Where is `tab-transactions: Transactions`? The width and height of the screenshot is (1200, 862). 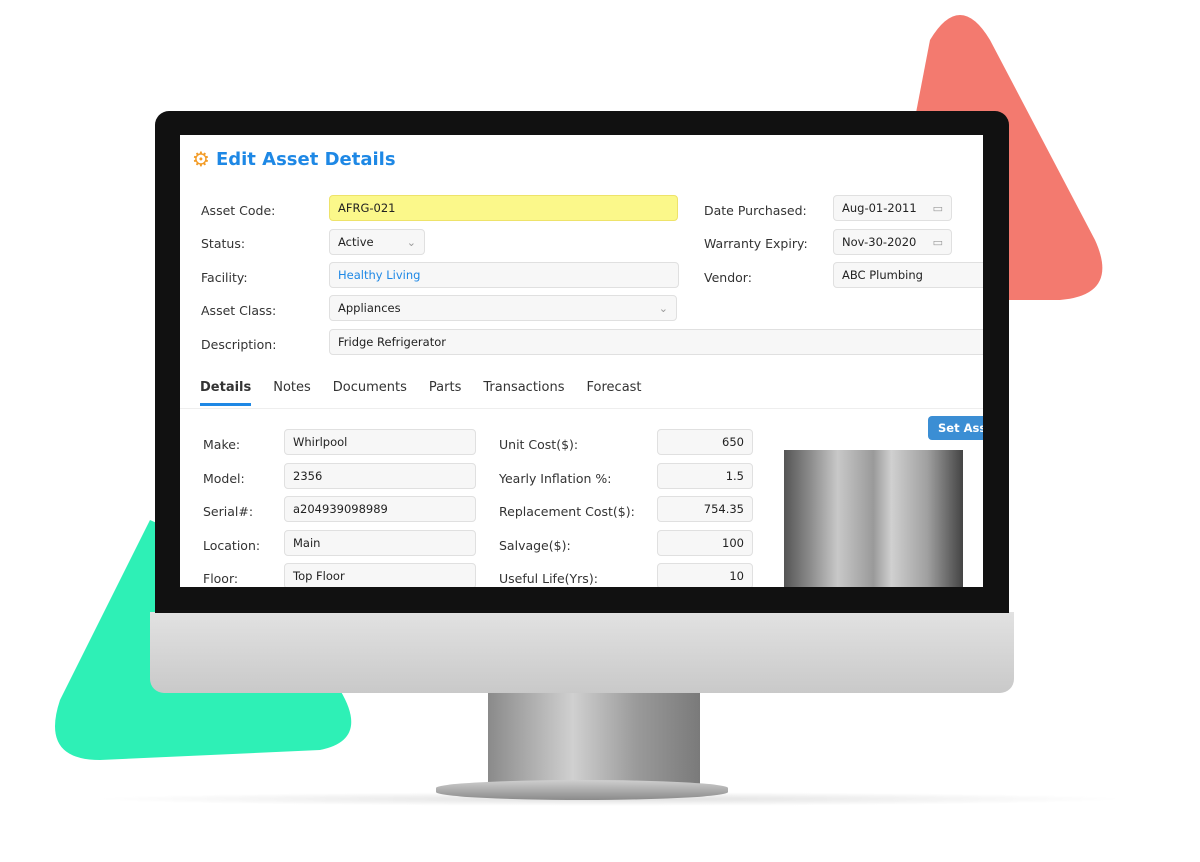
tab-transactions: Transactions is located at coordinates (524, 387).